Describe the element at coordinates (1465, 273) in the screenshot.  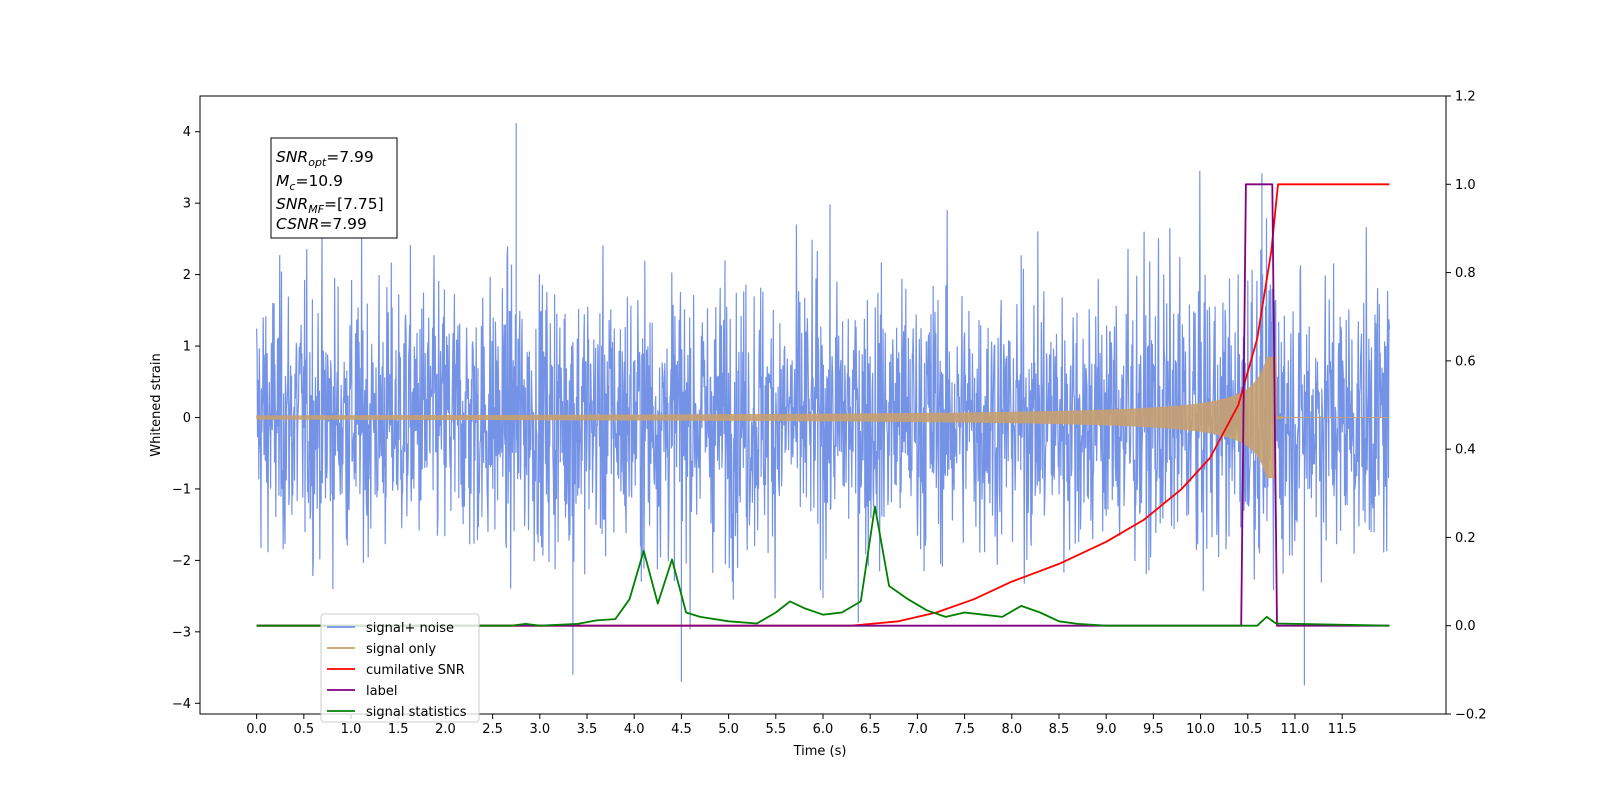
I see `y-tick-right-label: 0.8` at that location.